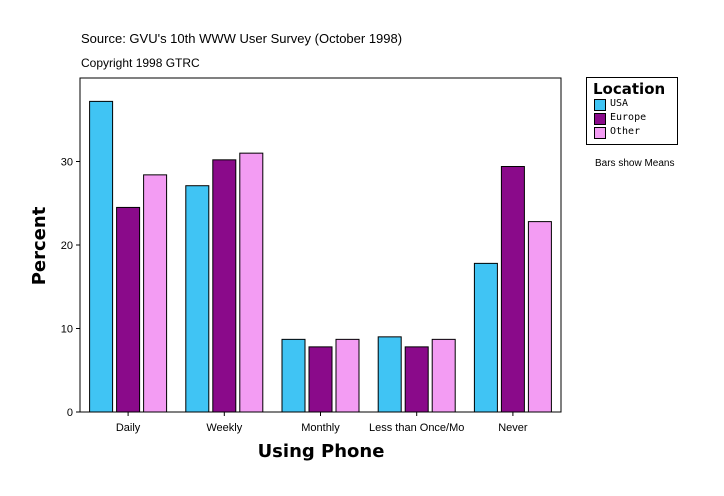  What do you see at coordinates (628, 117) in the screenshot?
I see `legend-label-europe: Europe` at bounding box center [628, 117].